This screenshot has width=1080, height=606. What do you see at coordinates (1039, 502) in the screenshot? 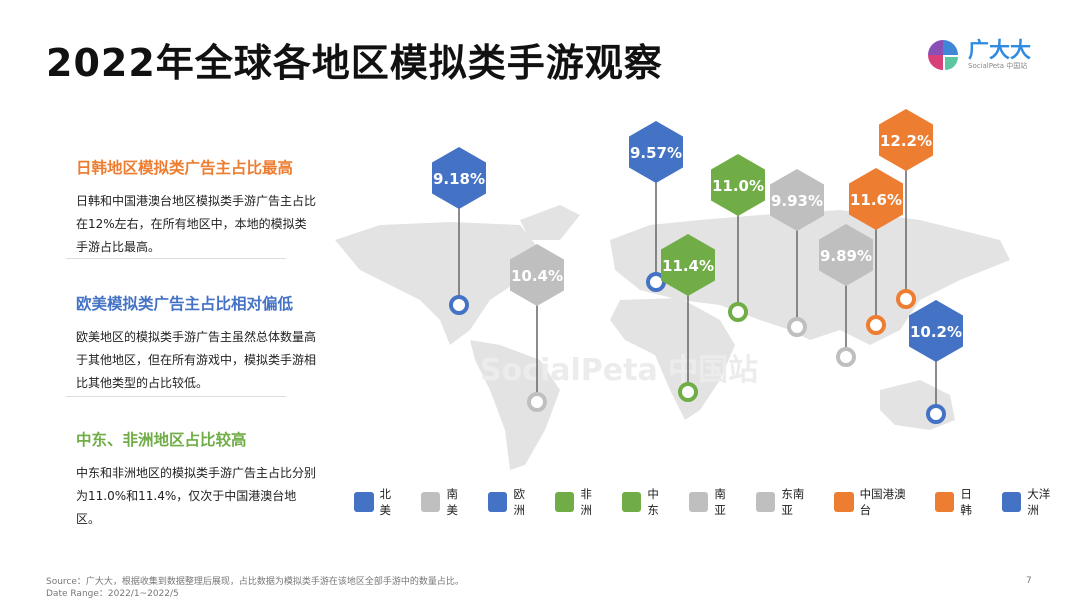
I see `legend-label: 大洋洲` at bounding box center [1039, 502].